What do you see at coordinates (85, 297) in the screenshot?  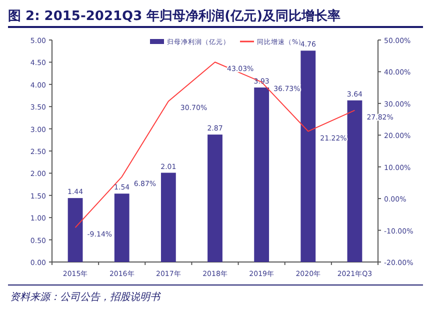 I see `text: 资料来源：公司公告，招股说明书` at bounding box center [85, 297].